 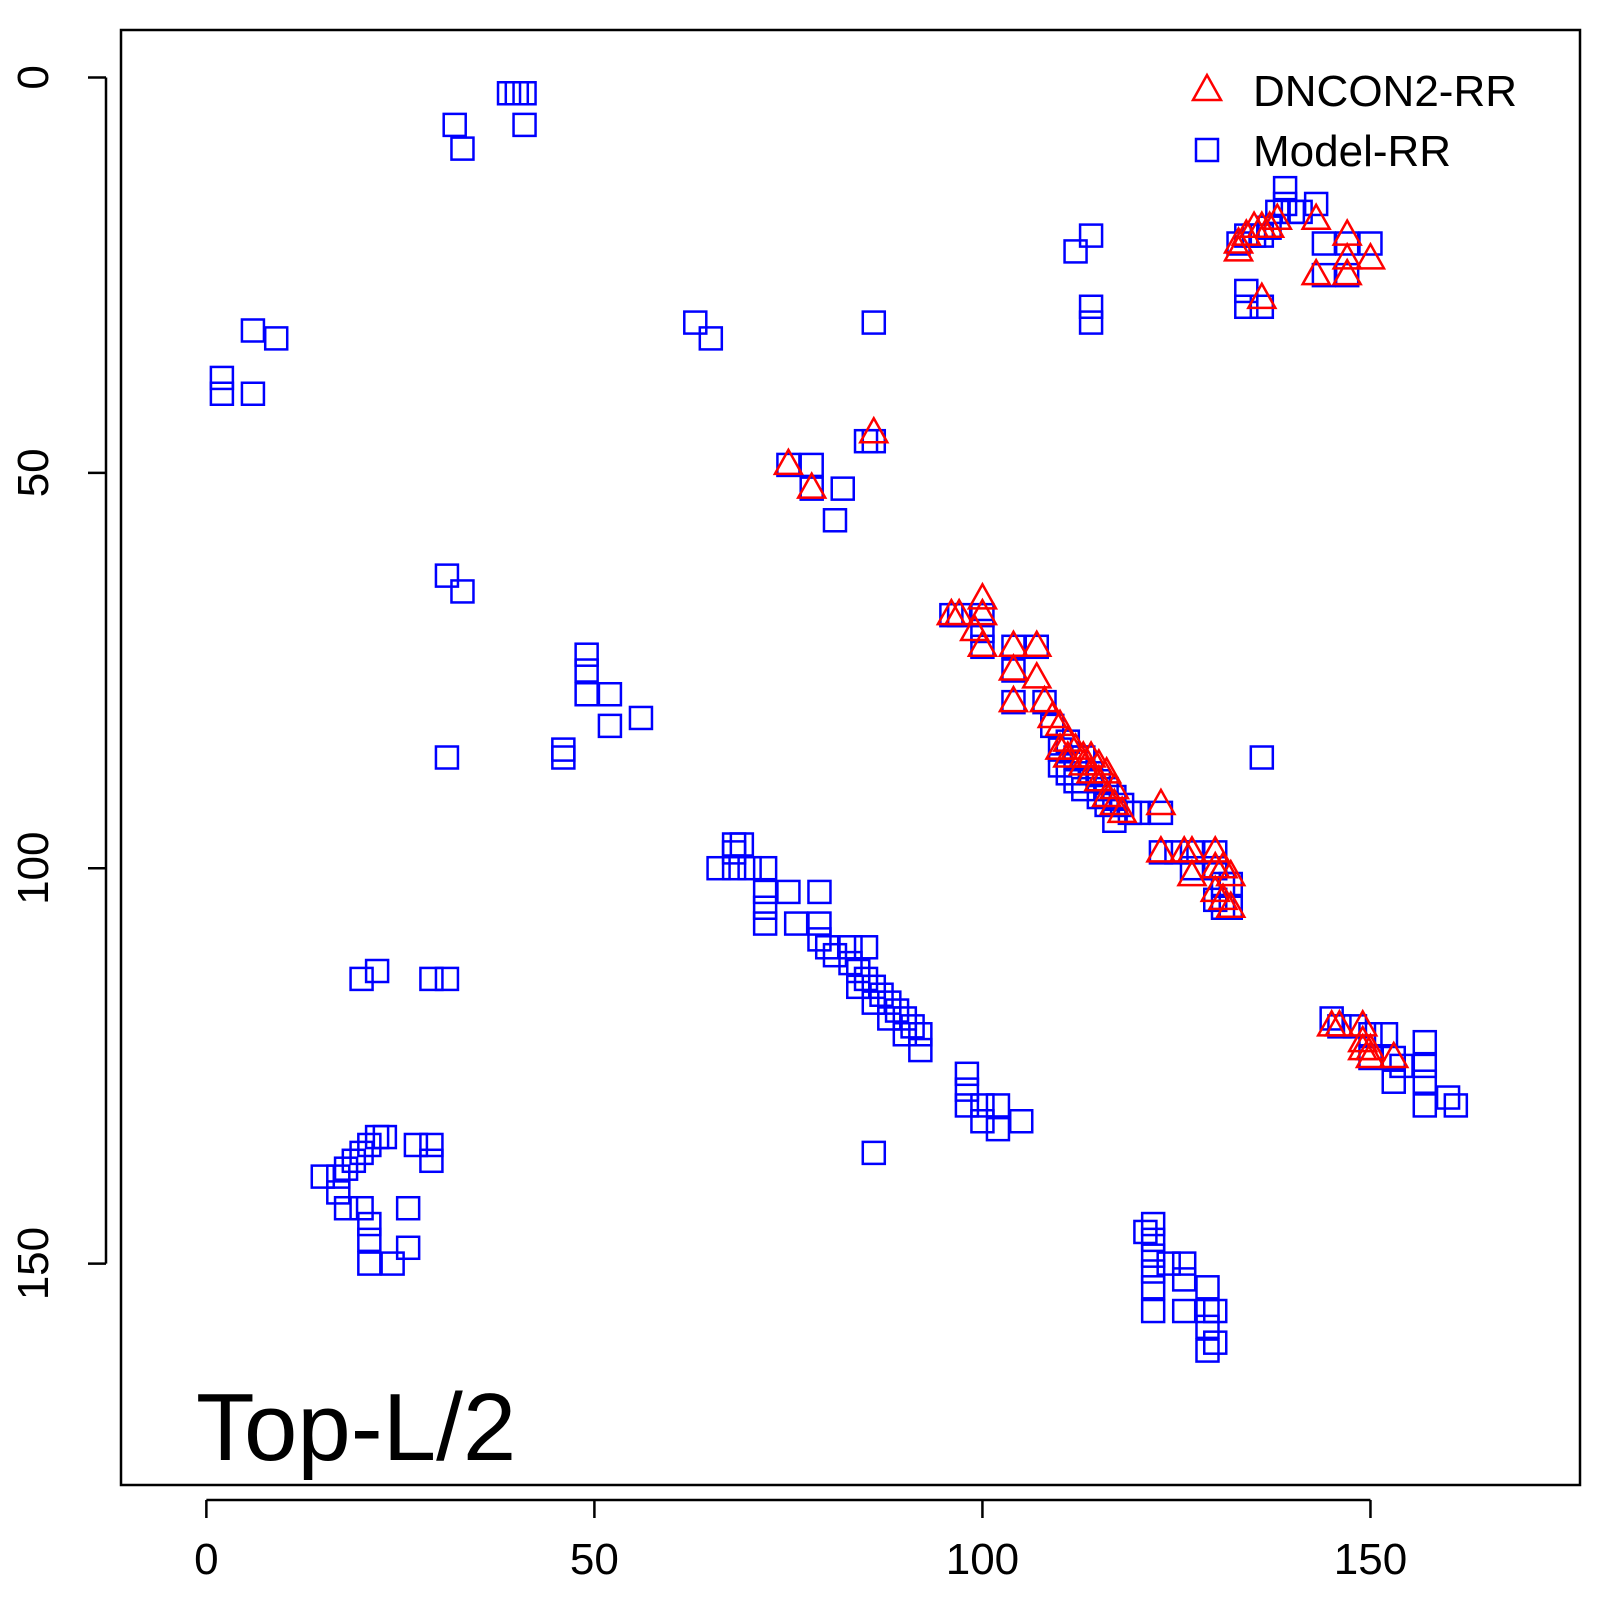 I want to click on legend-square-icon, so click(x=1207, y=150).